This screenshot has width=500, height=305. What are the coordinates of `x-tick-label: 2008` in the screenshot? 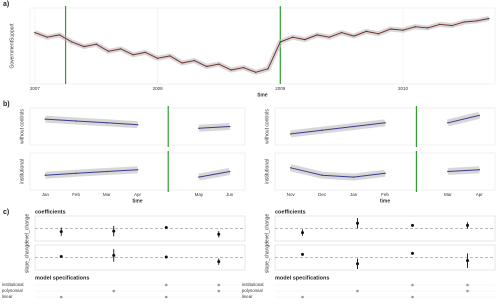 It's located at (158, 88).